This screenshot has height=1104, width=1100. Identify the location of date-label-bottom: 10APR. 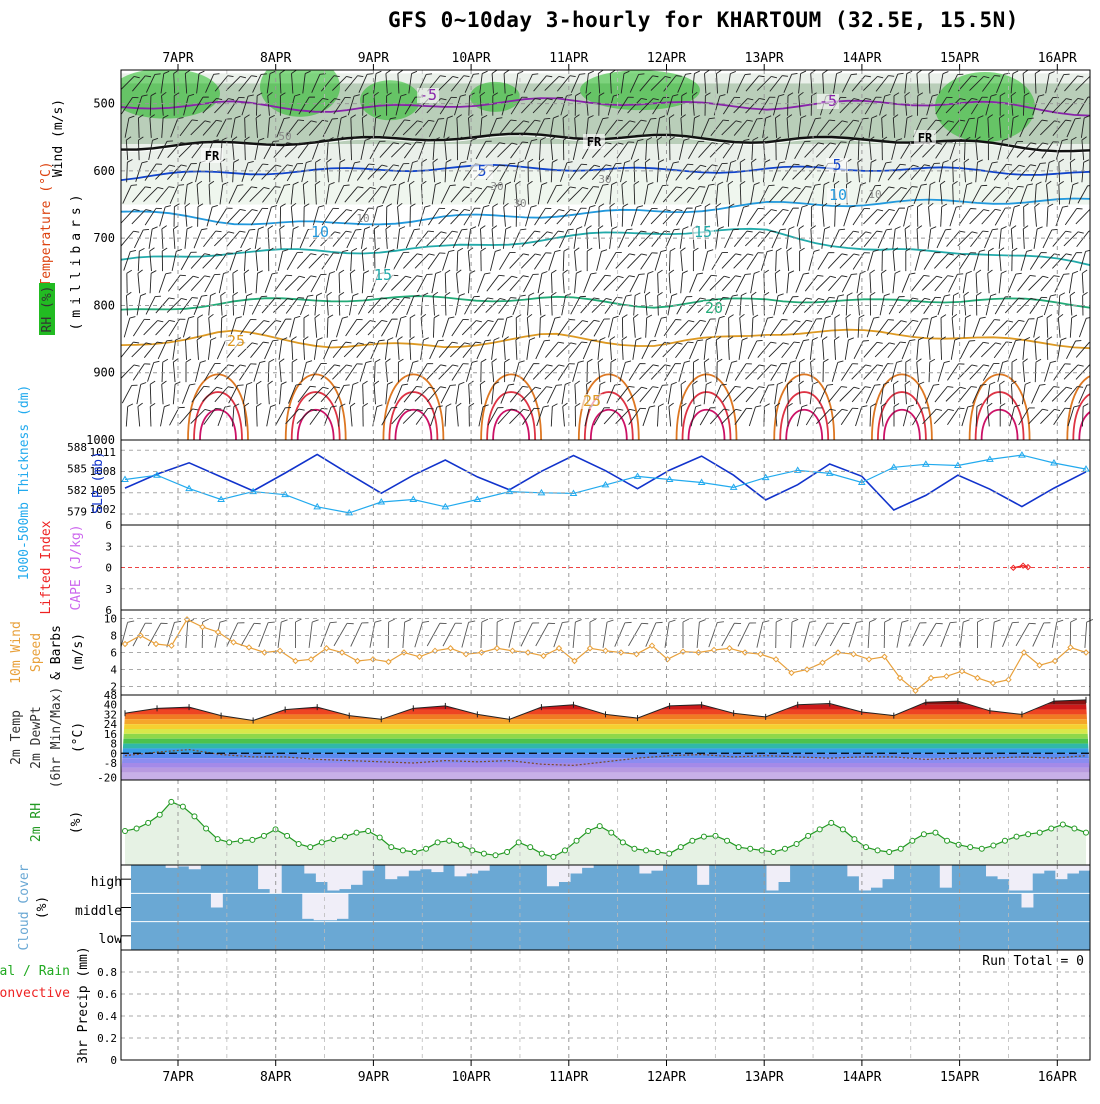
(471, 1077).